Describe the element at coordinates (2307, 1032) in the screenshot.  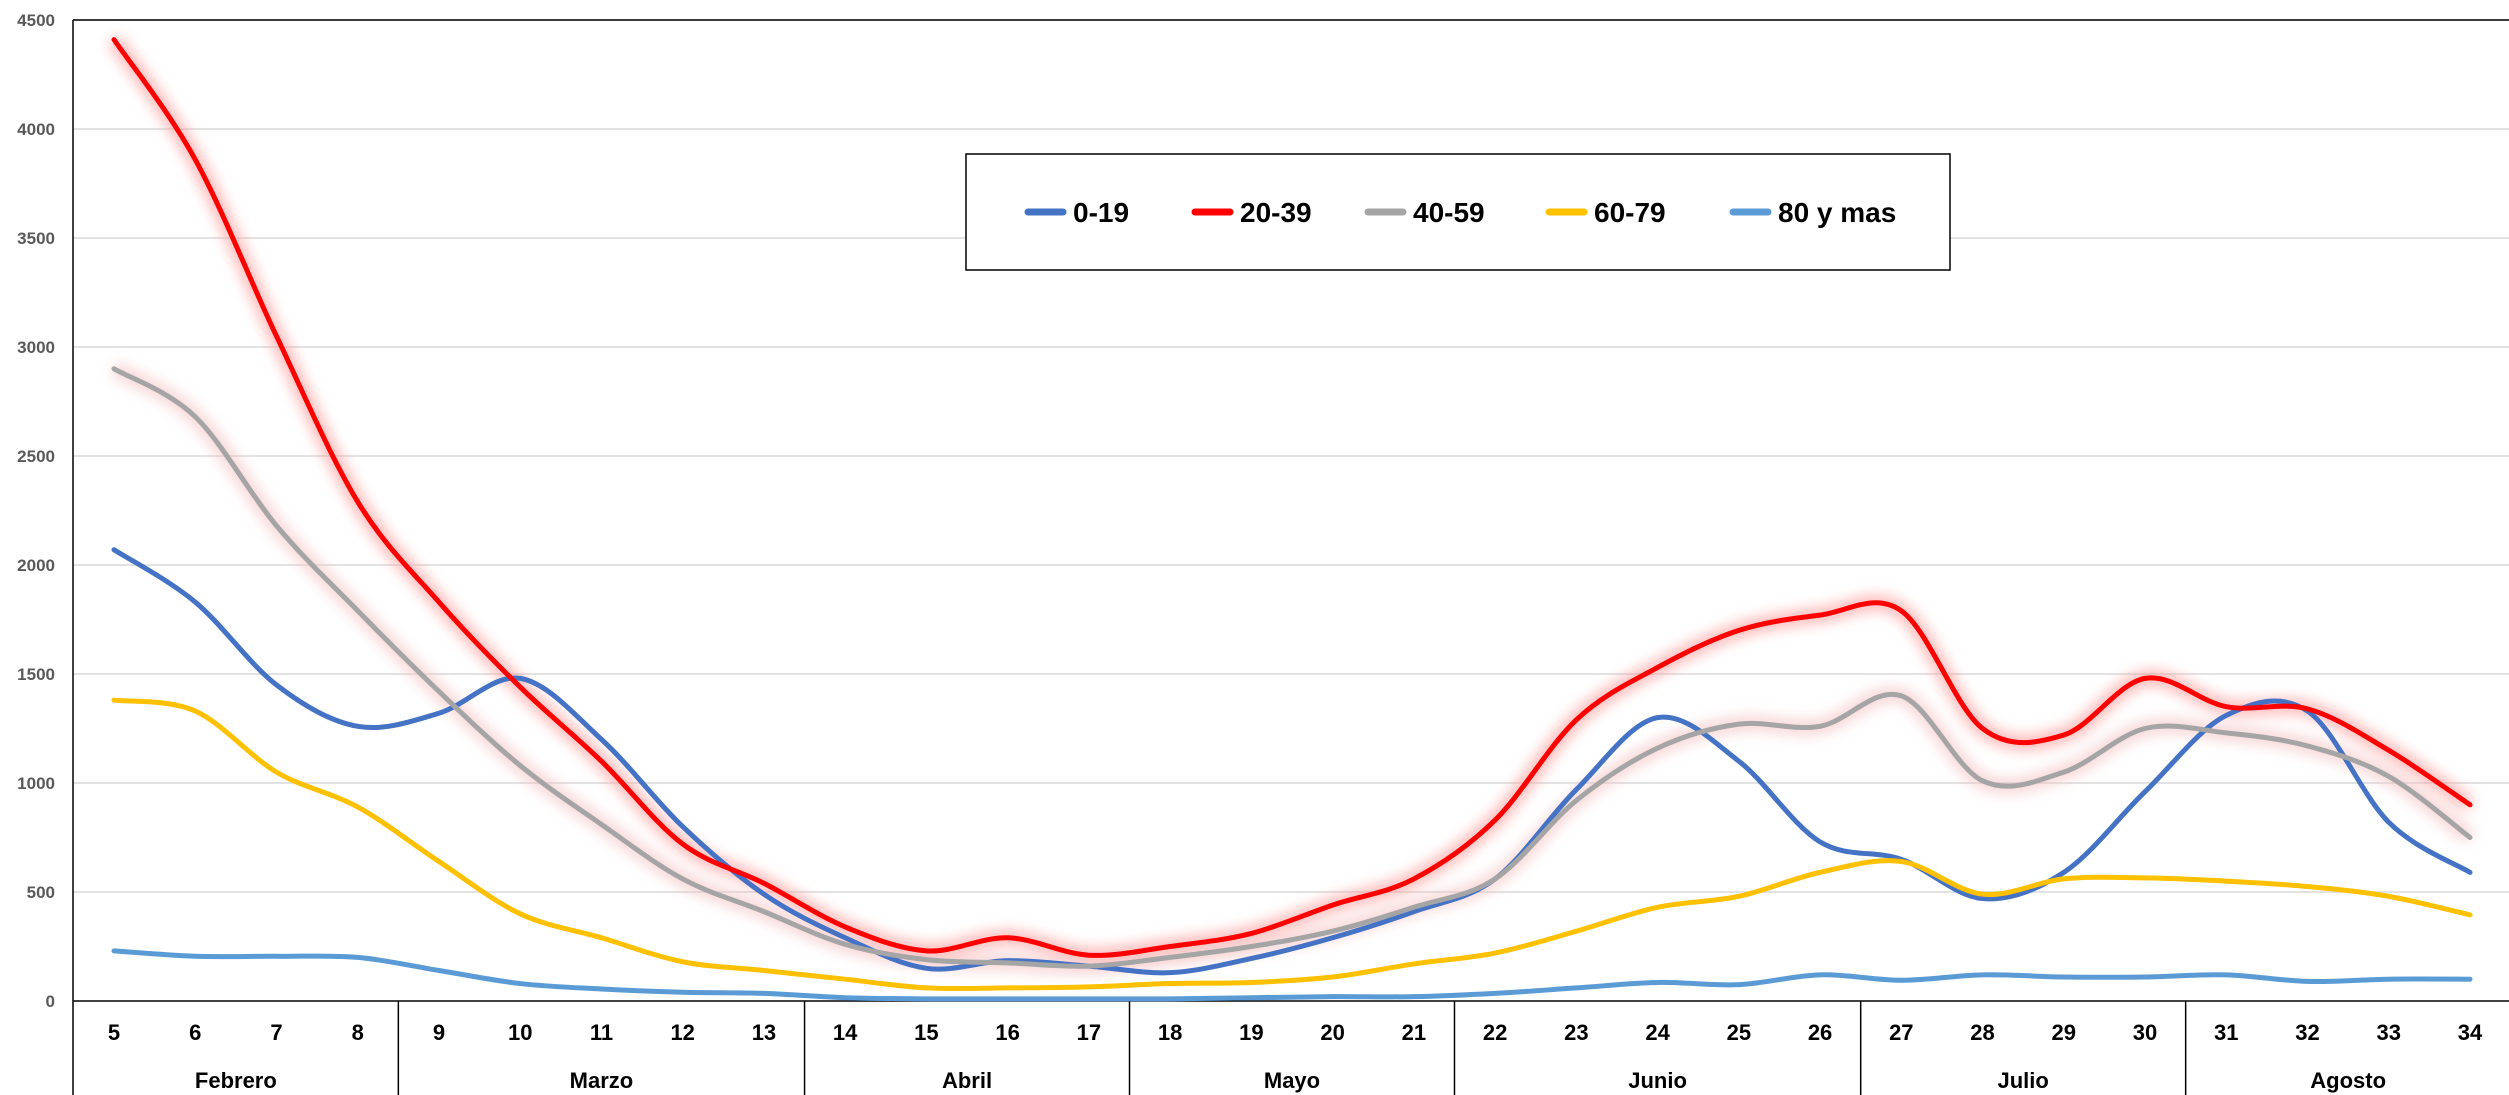
I see `x-tick-label: 32` at that location.